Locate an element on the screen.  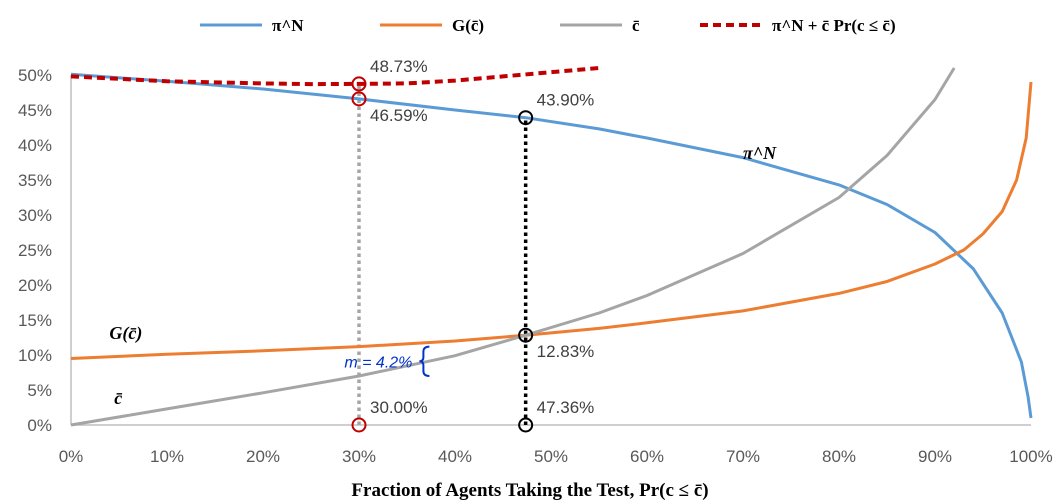
markers is located at coordinates (442, 254).